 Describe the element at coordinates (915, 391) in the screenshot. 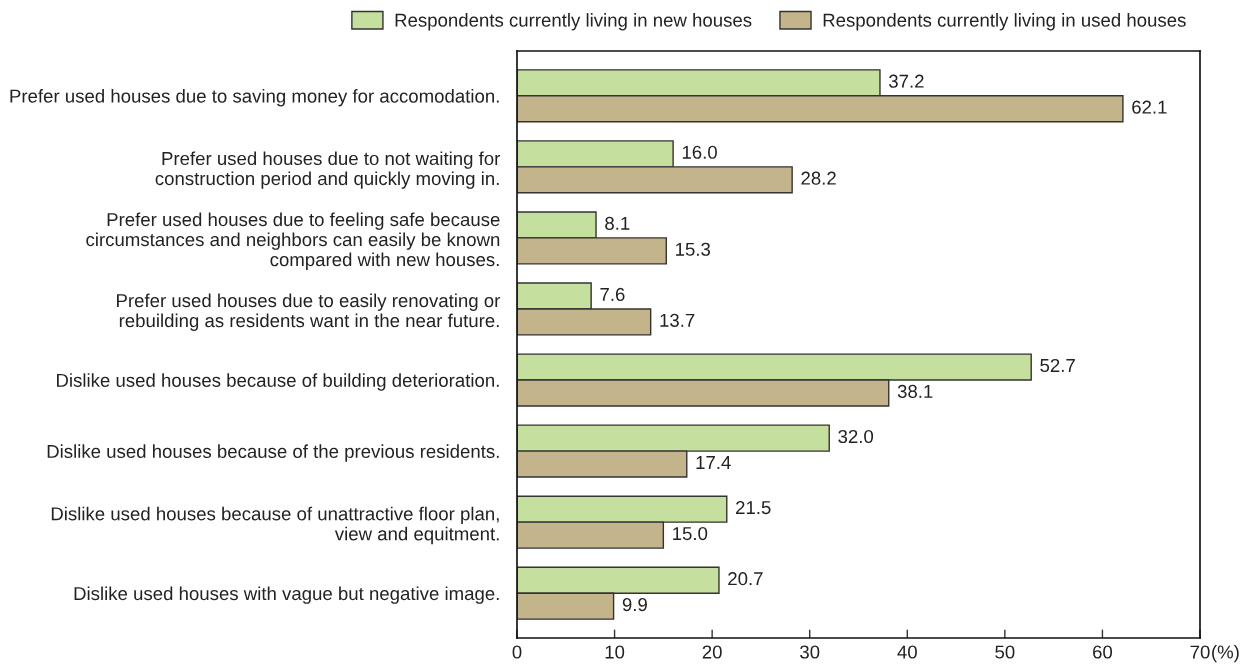

I see `data-label: 38.1` at that location.